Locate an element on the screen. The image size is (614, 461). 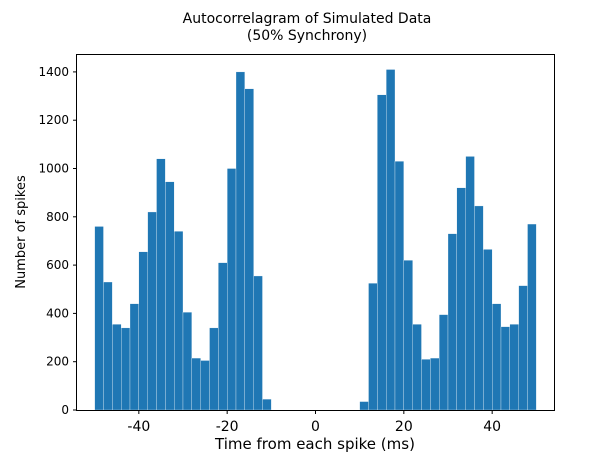
y-axis-label: Number of spikes is located at coordinates (21, 232).